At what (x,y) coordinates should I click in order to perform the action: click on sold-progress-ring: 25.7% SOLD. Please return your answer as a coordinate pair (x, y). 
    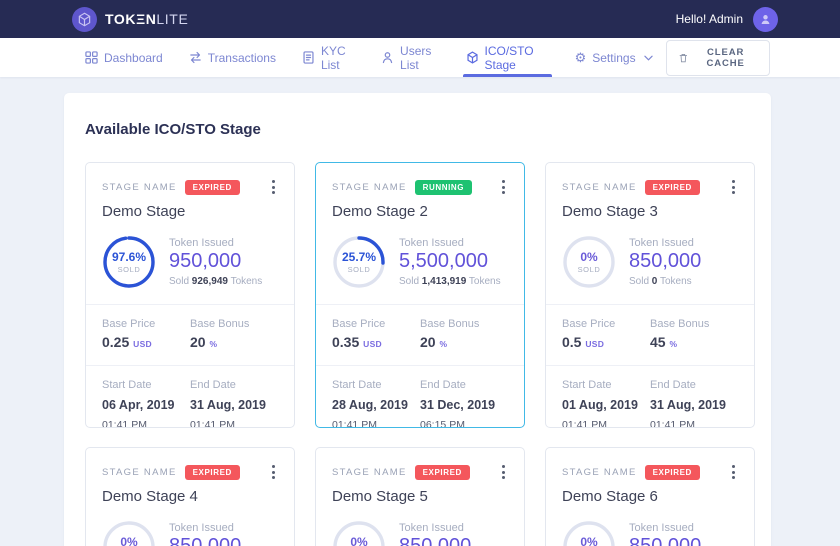
    Looking at the image, I should click on (359, 262).